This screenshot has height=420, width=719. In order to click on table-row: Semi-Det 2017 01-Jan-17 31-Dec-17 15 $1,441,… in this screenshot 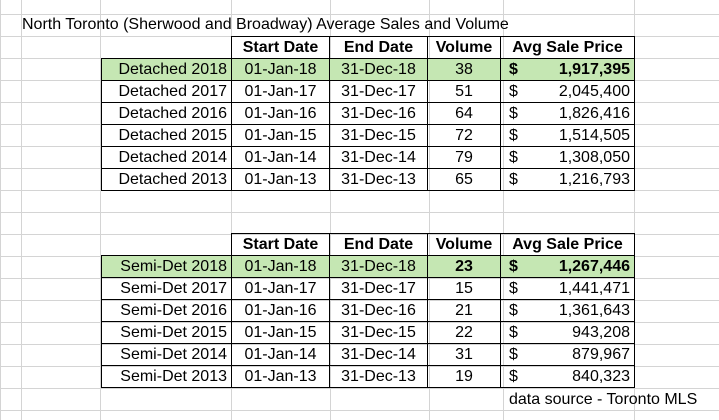, I will do `click(368, 288)`.